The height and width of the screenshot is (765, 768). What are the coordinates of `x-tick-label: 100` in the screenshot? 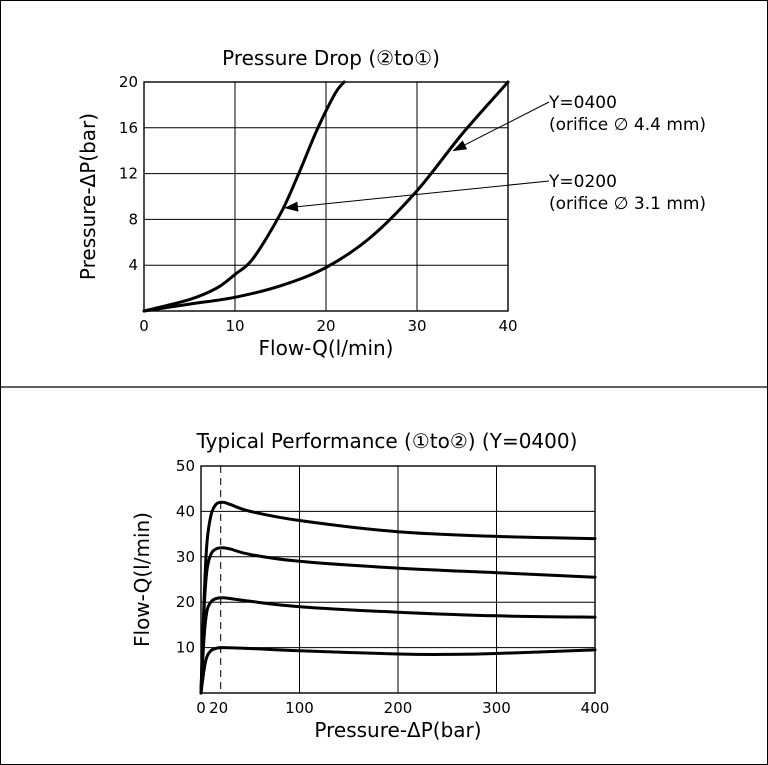 It's located at (299, 708).